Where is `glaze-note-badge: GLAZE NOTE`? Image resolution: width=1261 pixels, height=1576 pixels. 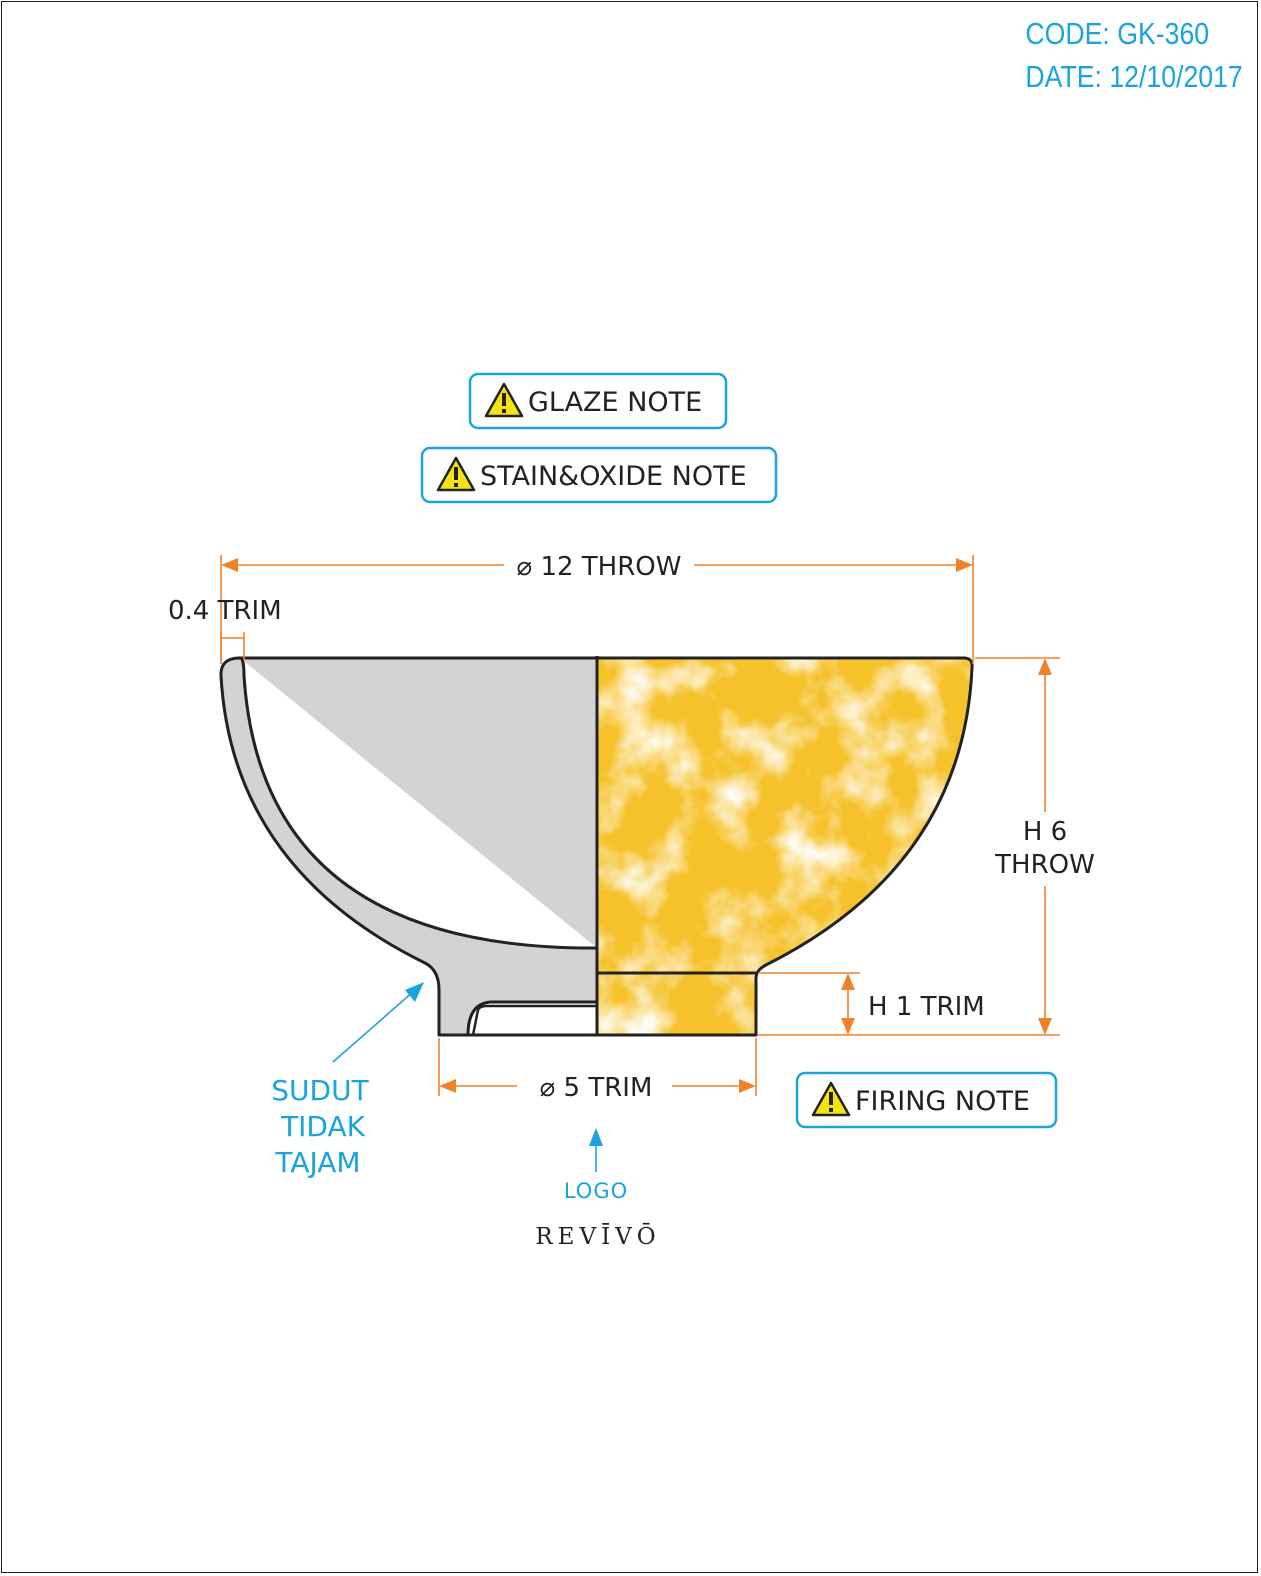
glaze-note-badge: GLAZE NOTE is located at coordinates (598, 401).